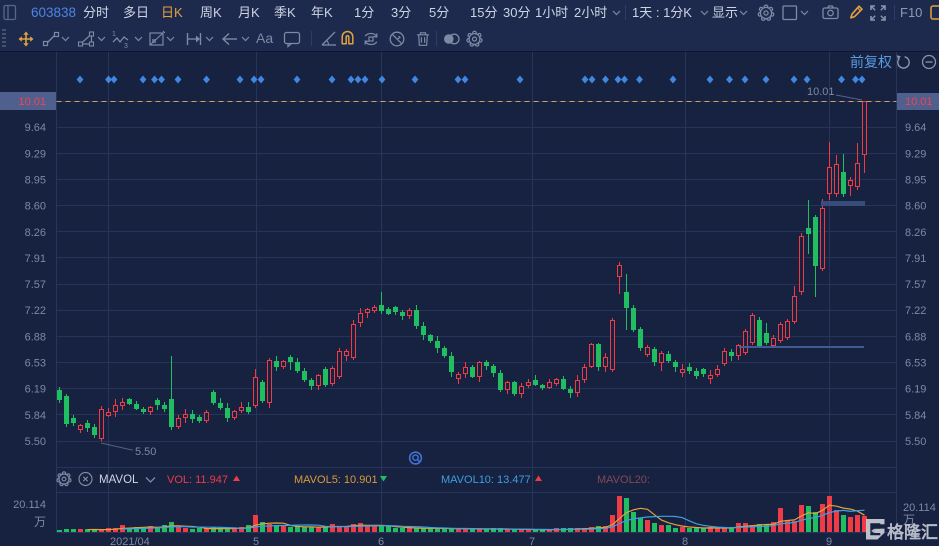  What do you see at coordinates (126, 45) in the screenshot?
I see `svg-text: 3` at bounding box center [126, 45].